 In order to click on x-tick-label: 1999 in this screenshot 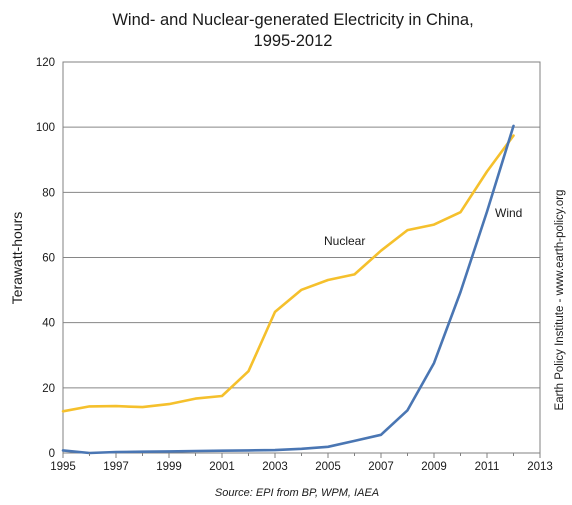, I will do `click(169, 467)`.